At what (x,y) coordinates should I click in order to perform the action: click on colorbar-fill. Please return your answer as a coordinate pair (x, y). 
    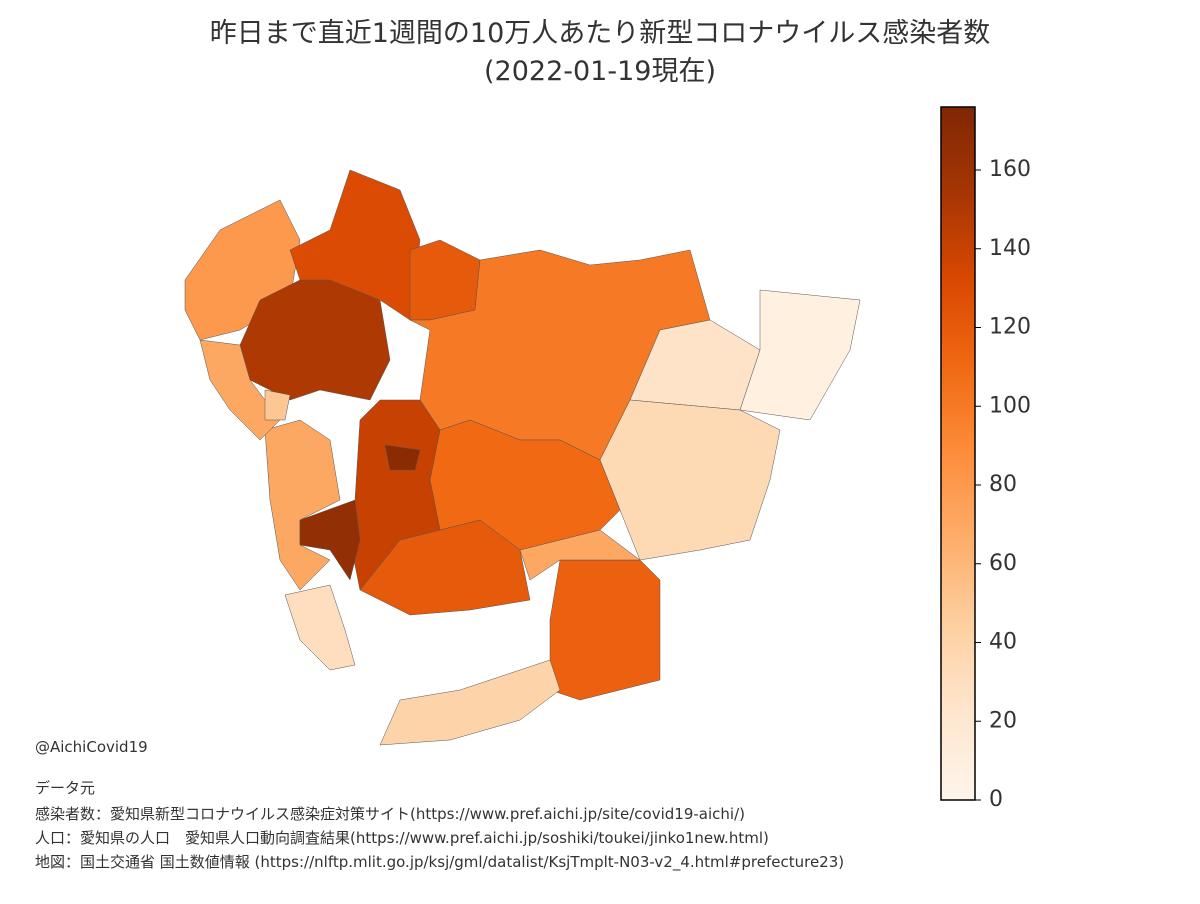
    Looking at the image, I should click on (958, 453).